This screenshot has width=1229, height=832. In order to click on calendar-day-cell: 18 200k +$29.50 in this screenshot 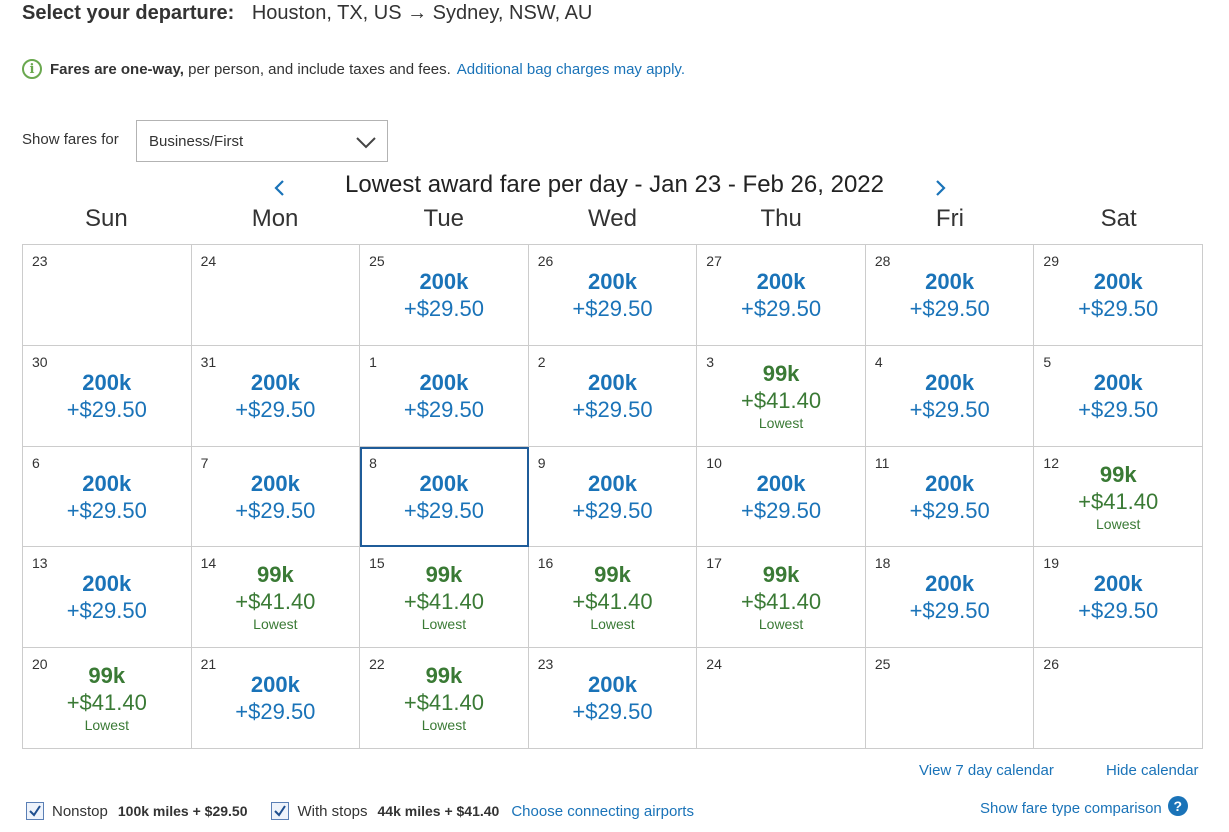, I will do `click(950, 598)`.